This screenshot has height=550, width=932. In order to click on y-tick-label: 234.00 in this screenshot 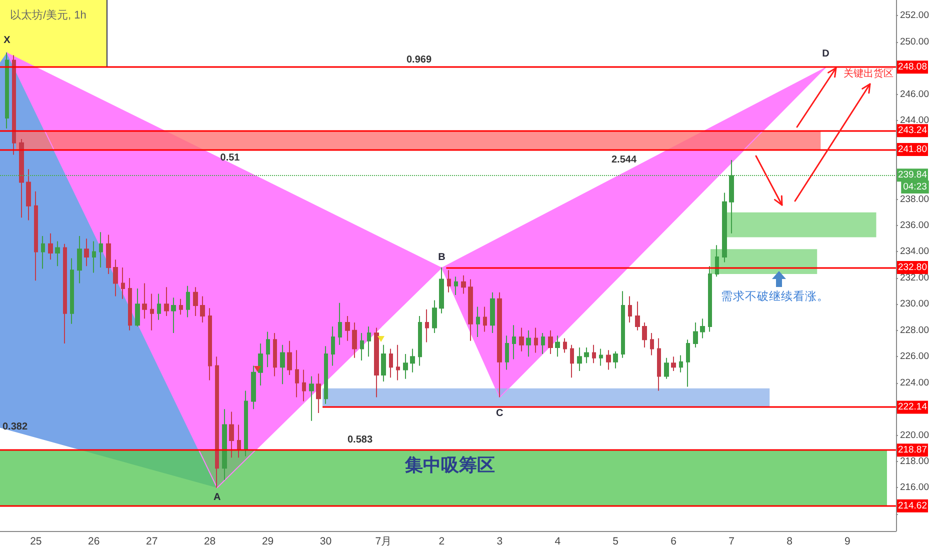, I will do `click(915, 252)`.